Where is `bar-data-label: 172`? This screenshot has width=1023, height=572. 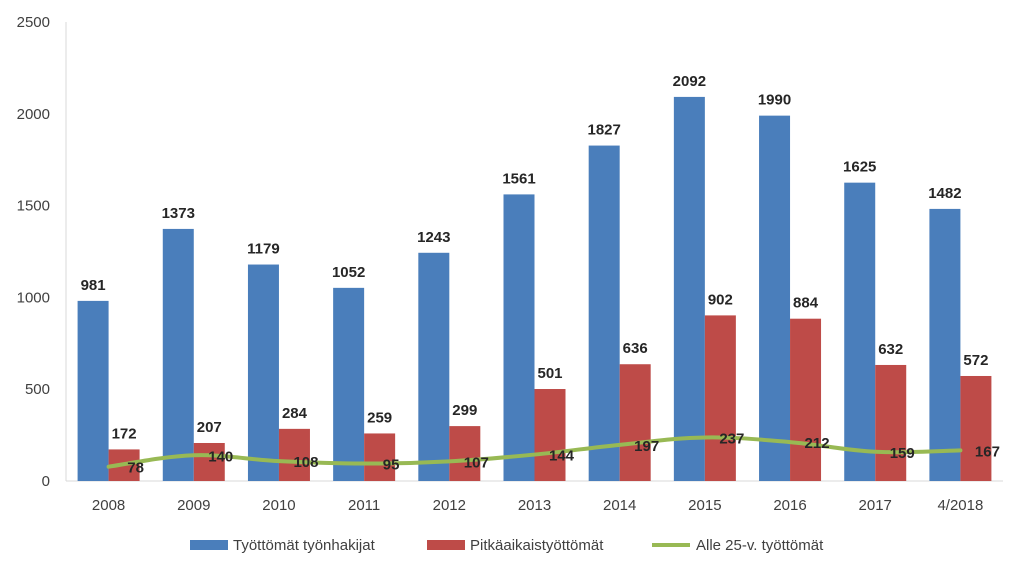
bar-data-label: 172 is located at coordinates (124, 433).